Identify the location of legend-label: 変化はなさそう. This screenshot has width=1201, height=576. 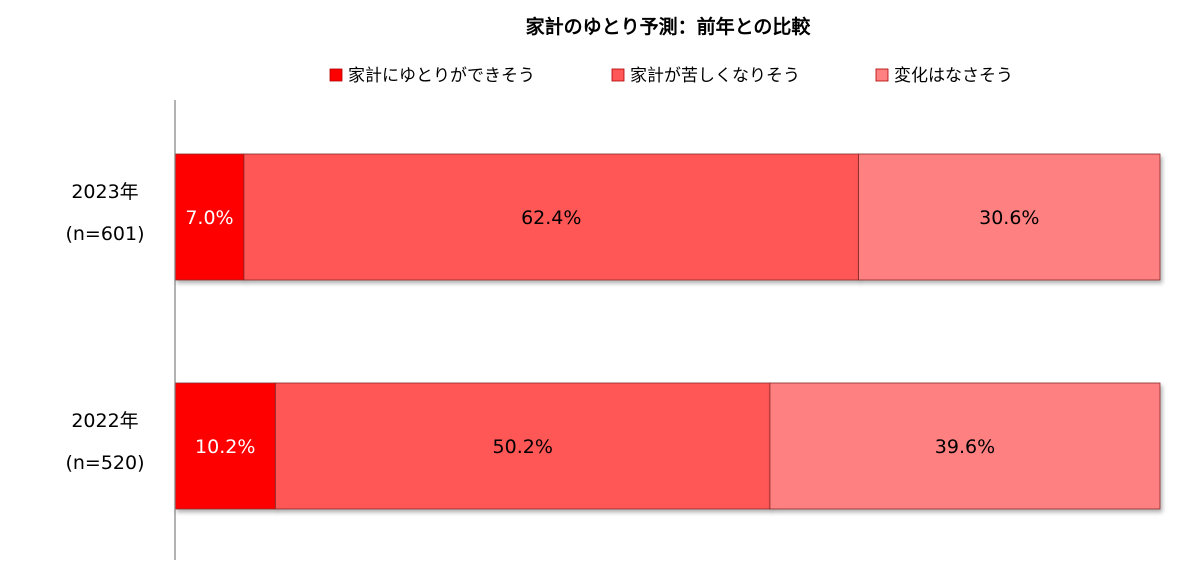
(953, 76).